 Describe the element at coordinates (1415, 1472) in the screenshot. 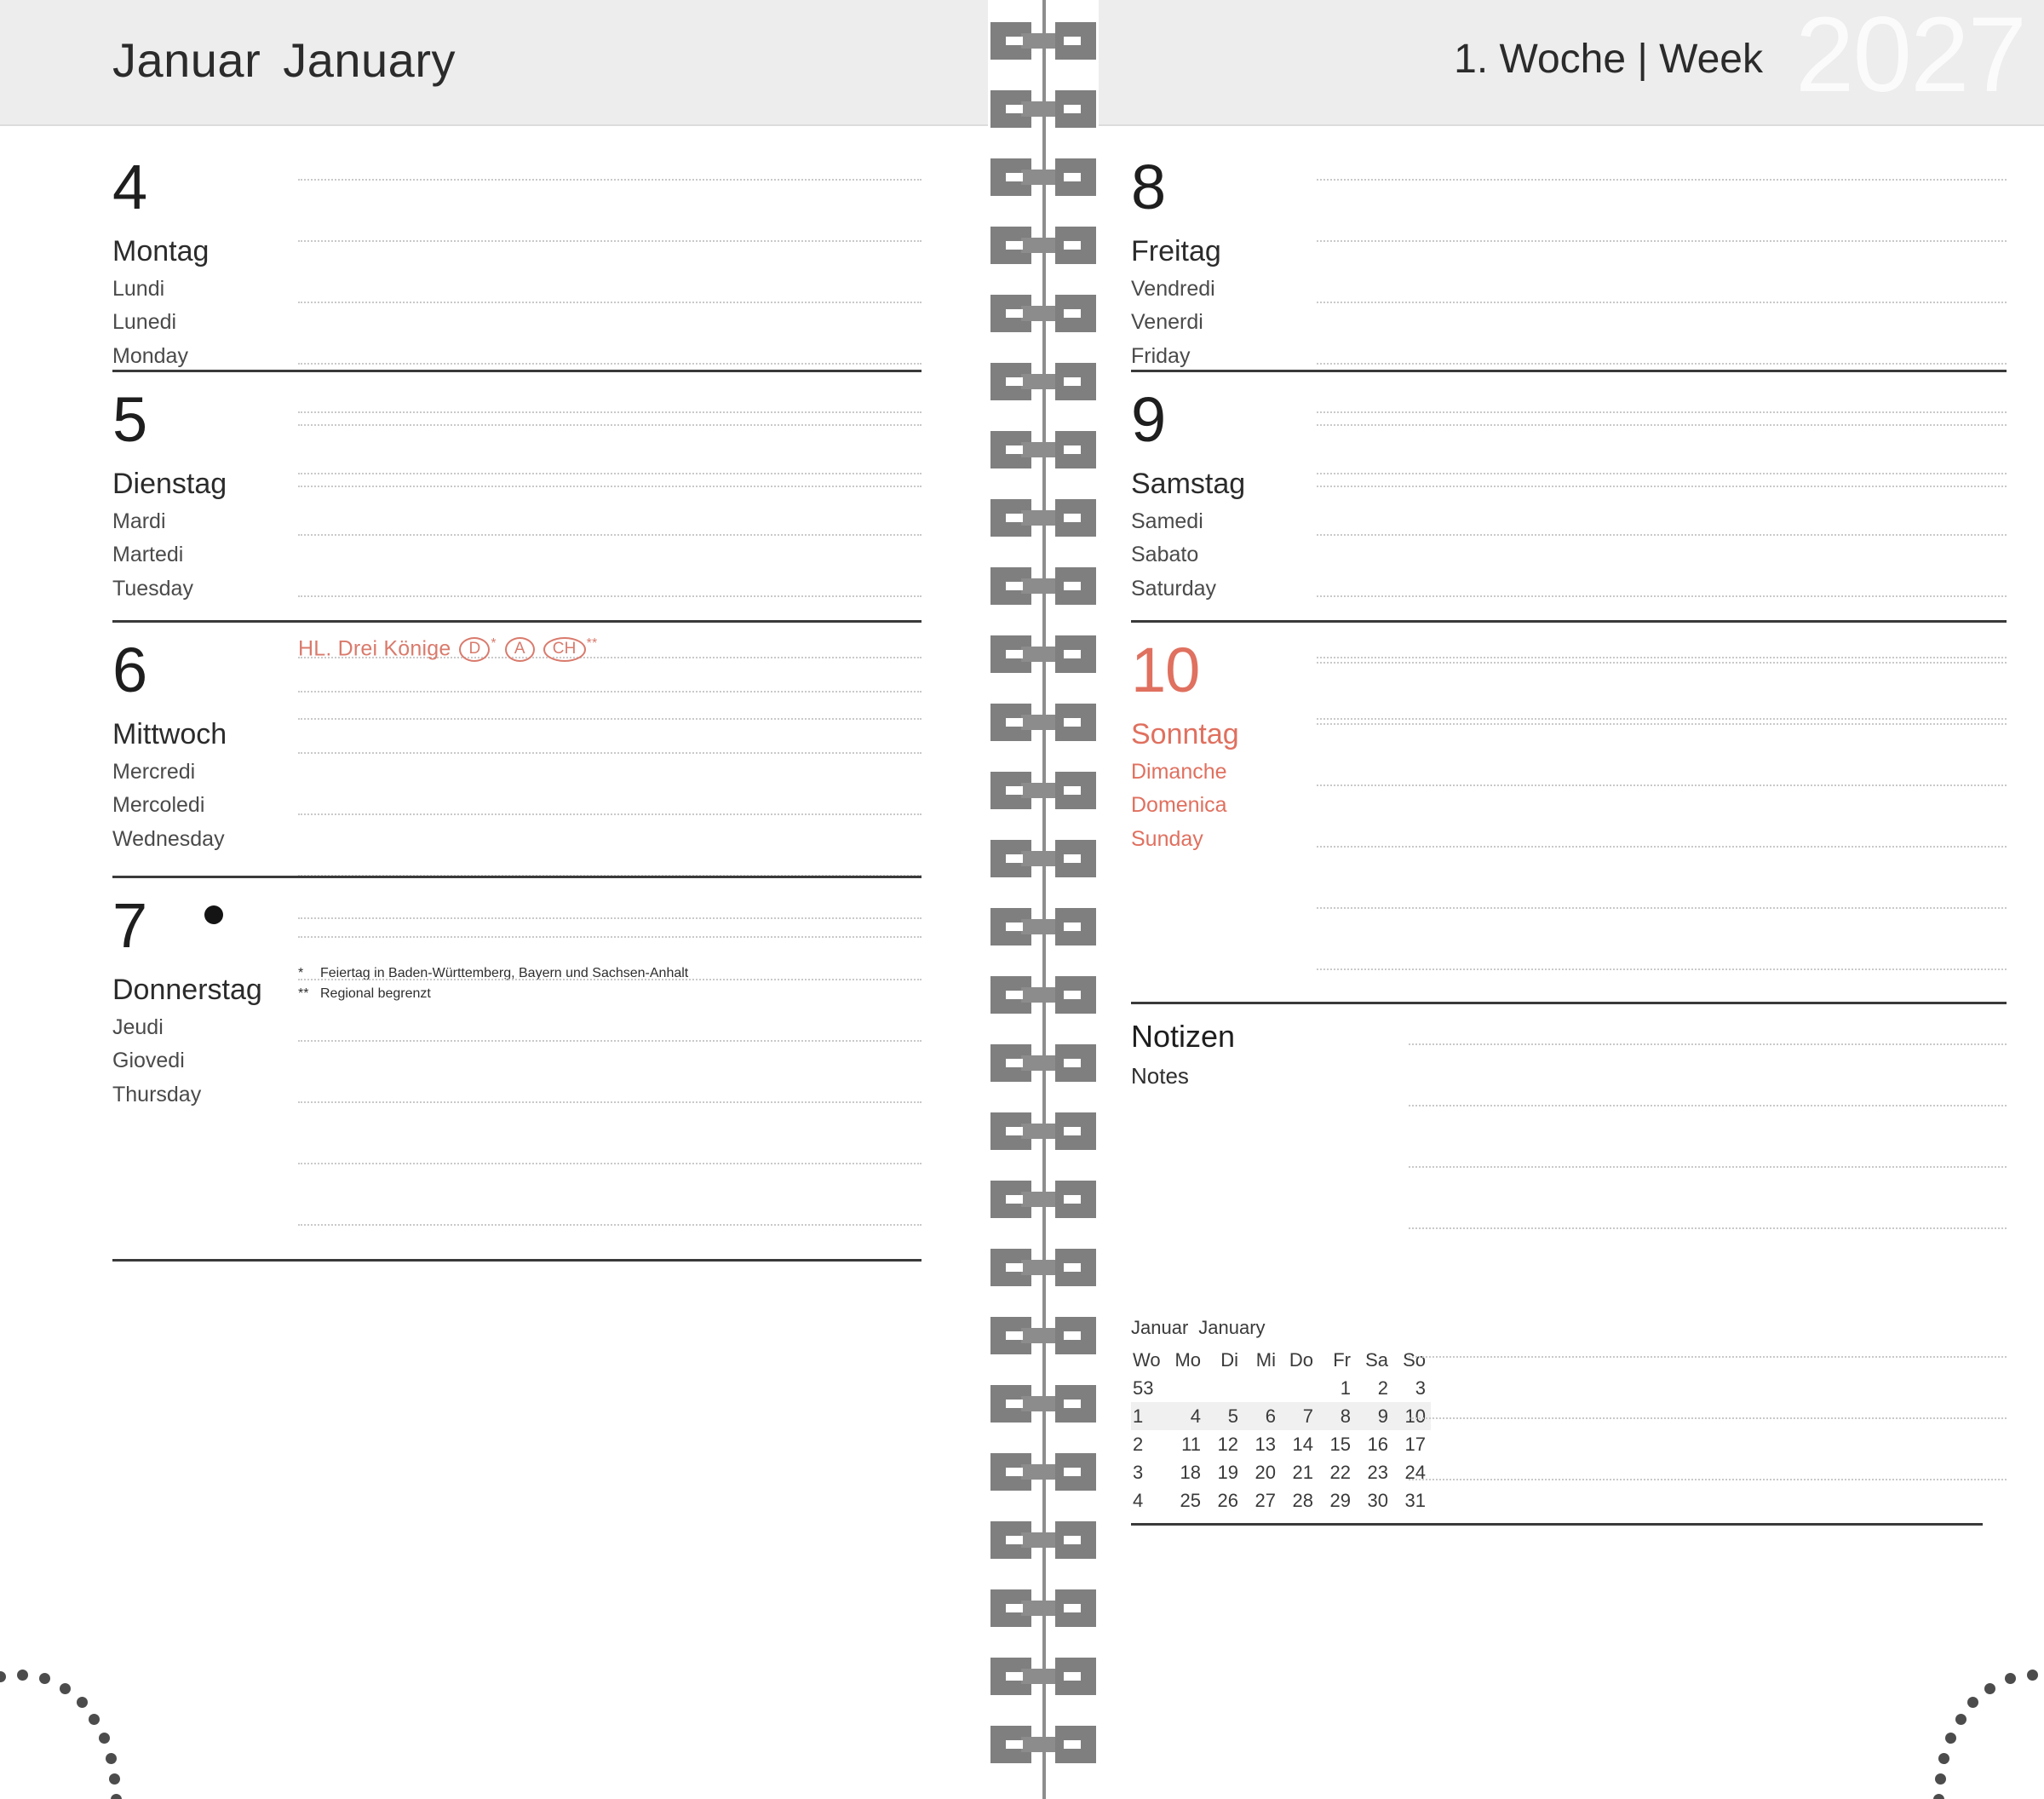

I see `mini-day-cell: 24` at that location.